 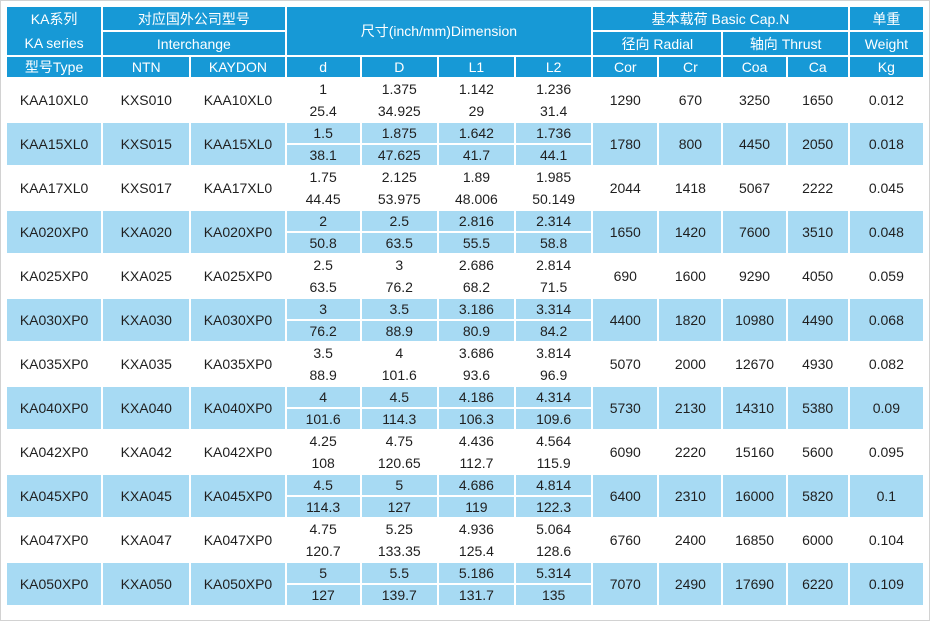 I want to click on cell-d-inch: 1, so click(x=323, y=89).